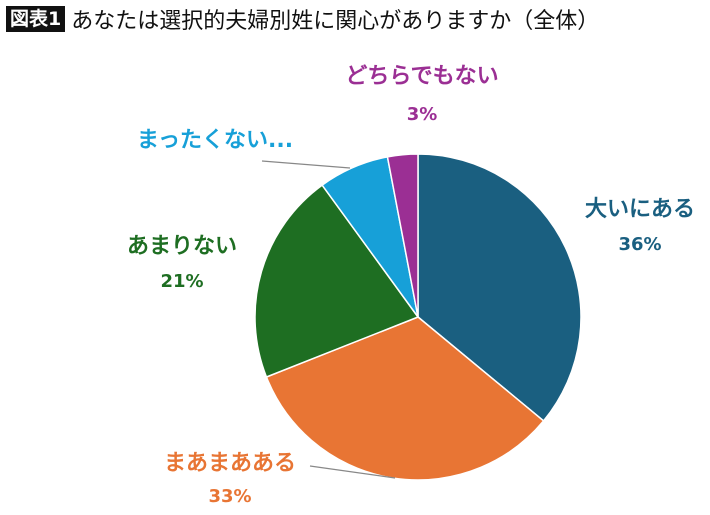 The width and height of the screenshot is (710, 515). Describe the element at coordinates (335, 21) in the screenshot. I see `chart-title: あなたは選択的夫婦別姓に関心がありますか（全体）` at that location.